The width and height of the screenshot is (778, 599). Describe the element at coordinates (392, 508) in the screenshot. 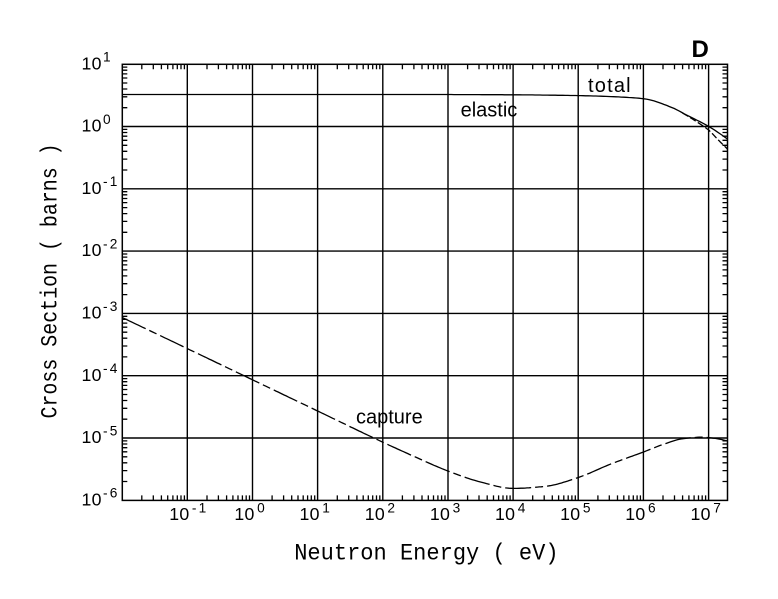

I see `svg-text: 2` at that location.